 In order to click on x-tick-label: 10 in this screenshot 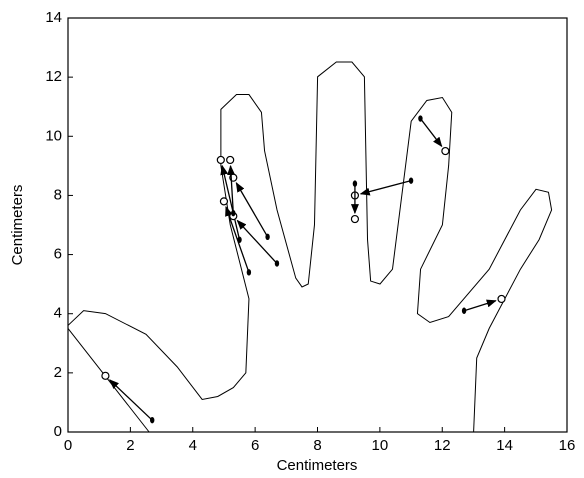, I will do `click(380, 445)`.